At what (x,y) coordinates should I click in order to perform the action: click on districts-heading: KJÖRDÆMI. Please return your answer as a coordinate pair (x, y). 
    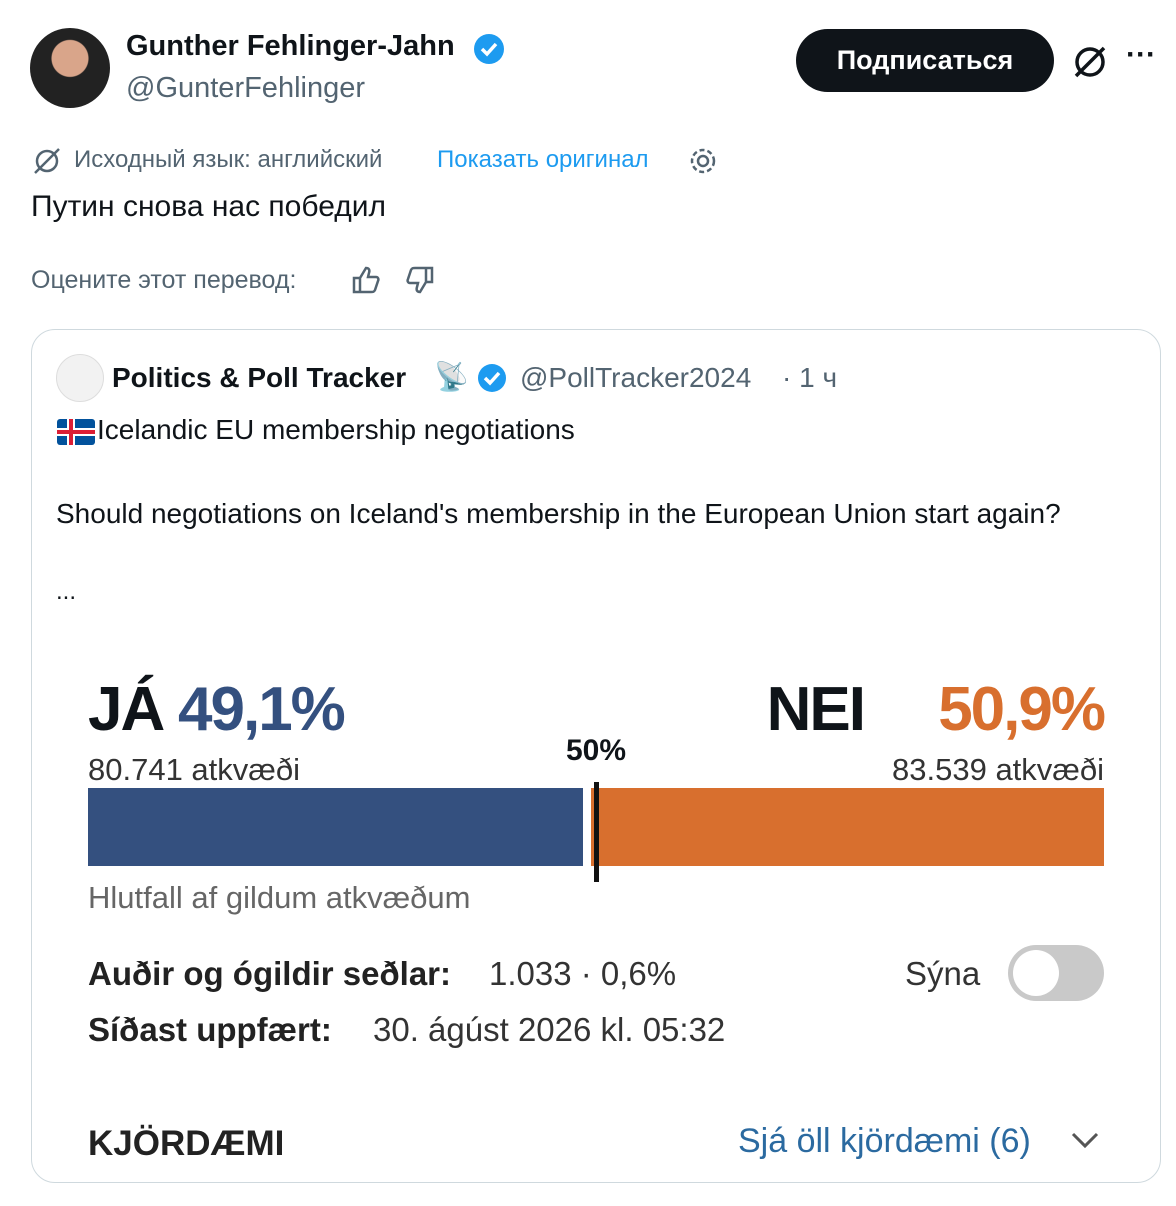
    Looking at the image, I should click on (186, 1143).